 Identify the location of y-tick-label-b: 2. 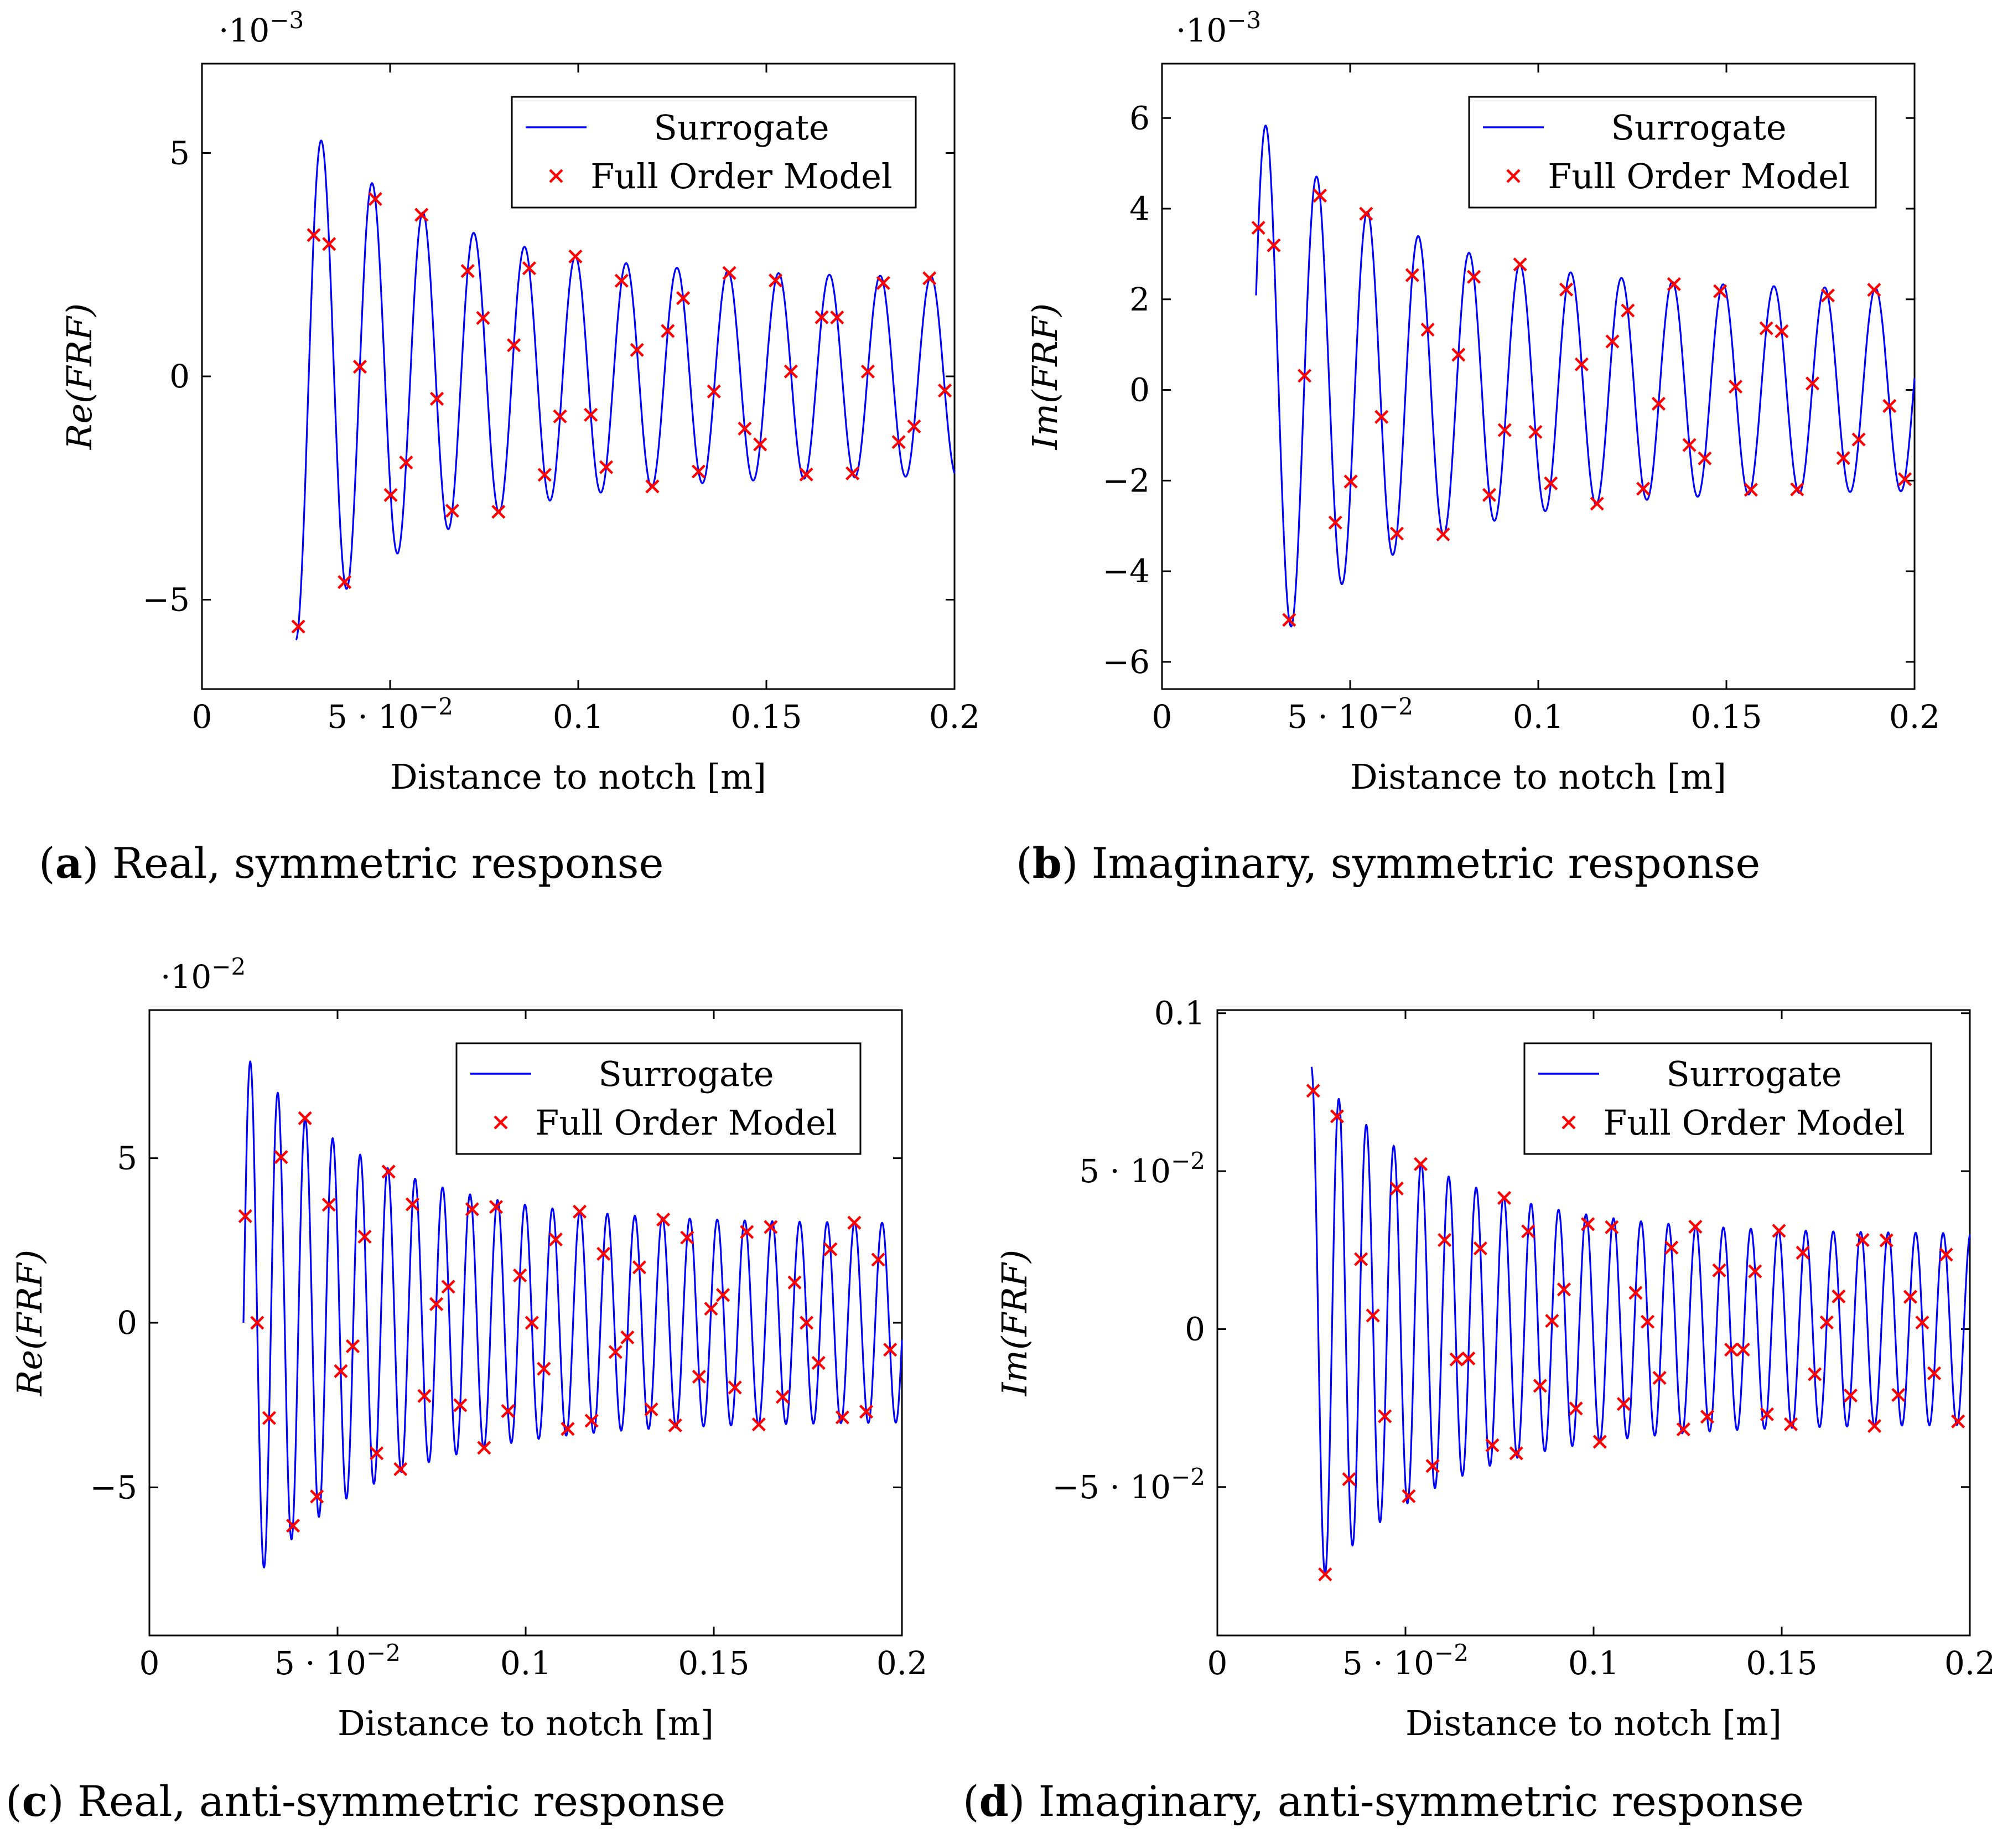
(1139, 299).